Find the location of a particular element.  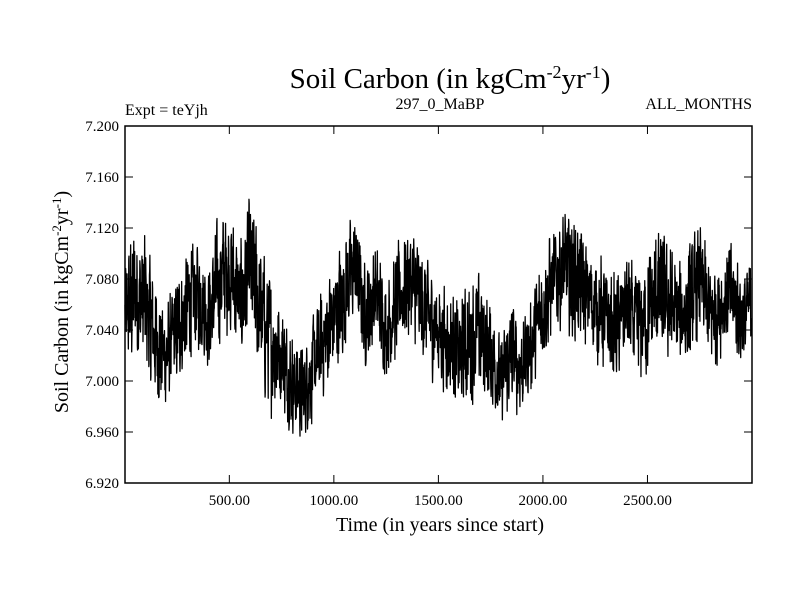

subtitle-months: ALL_MONTHS is located at coordinates (698, 104).